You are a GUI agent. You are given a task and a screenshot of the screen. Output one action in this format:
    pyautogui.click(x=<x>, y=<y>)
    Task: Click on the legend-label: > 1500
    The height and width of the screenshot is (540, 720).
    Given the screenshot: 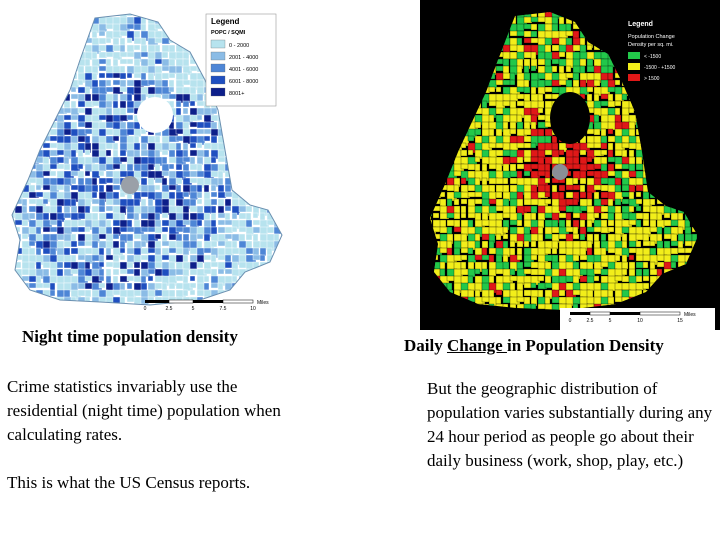 What is the action you would take?
    pyautogui.click(x=652, y=79)
    